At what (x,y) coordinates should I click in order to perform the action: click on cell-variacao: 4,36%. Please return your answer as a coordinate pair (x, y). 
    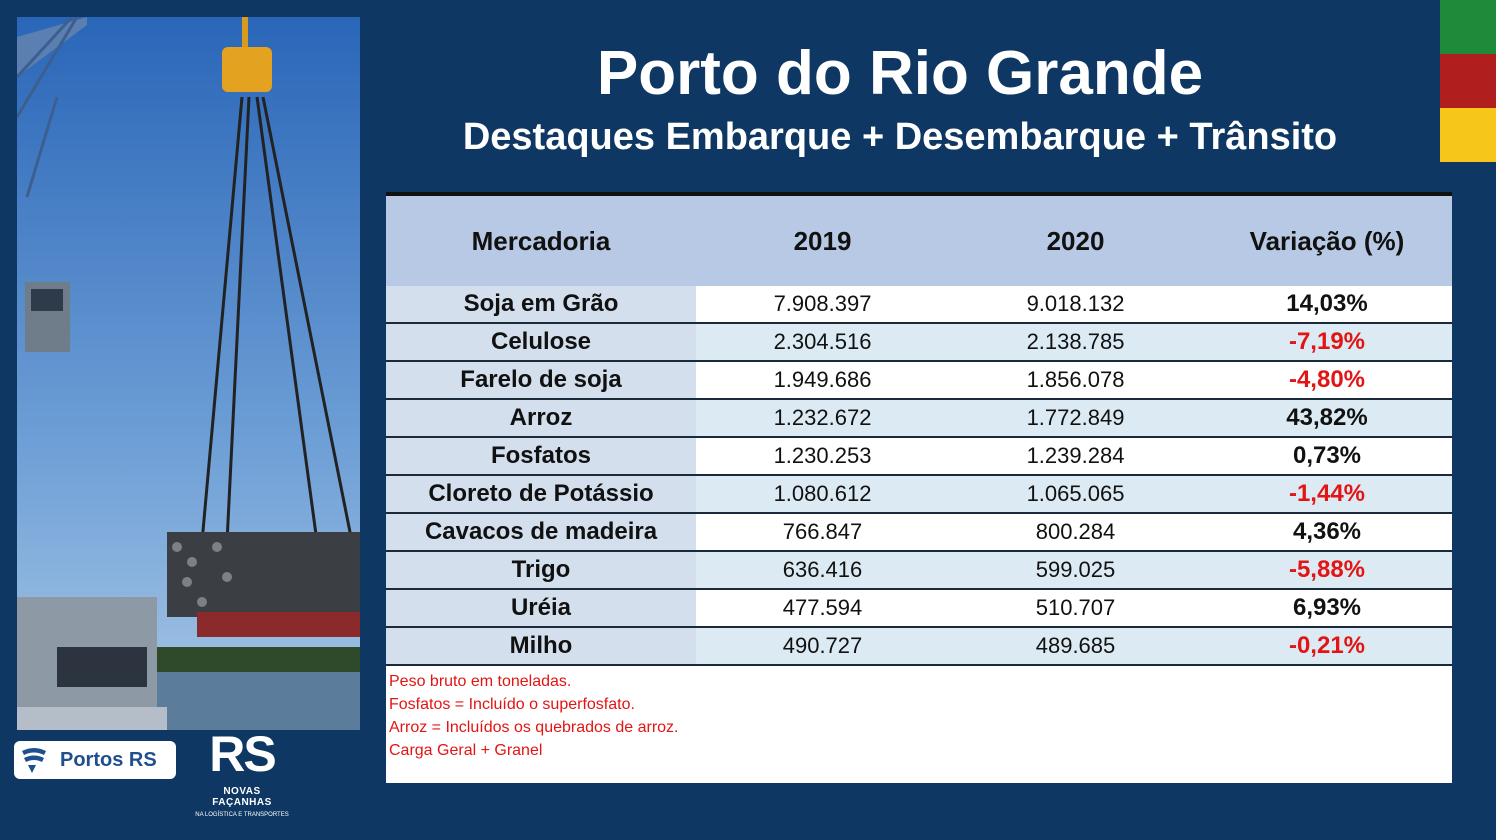
    Looking at the image, I should click on (1327, 532).